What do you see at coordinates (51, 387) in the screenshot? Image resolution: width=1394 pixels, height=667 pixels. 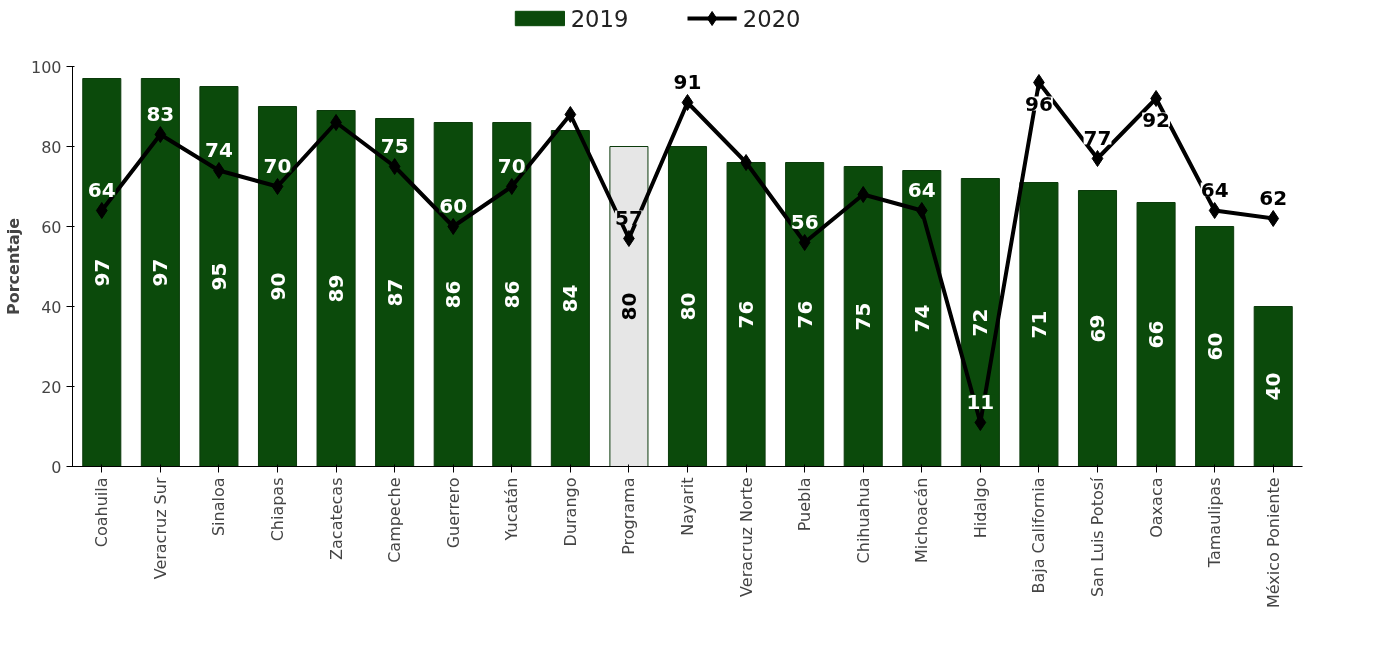 I see `y-tick-label: 20` at bounding box center [51, 387].